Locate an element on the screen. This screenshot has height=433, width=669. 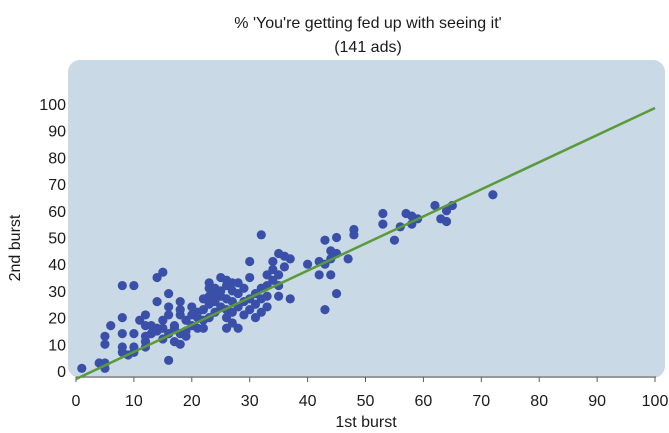
y-tick-label: 0 is located at coordinates (61, 372).